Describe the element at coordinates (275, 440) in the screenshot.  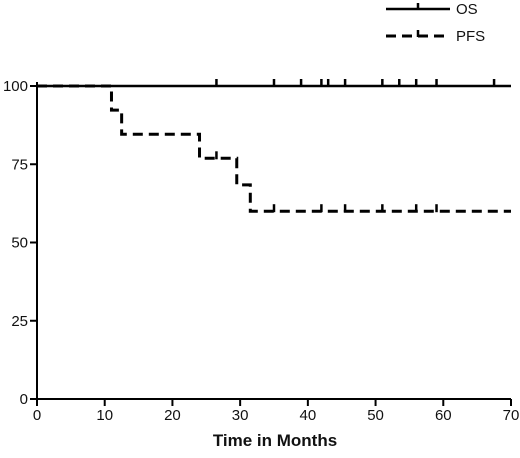
I see `x-axis-title: Time in Months` at that location.